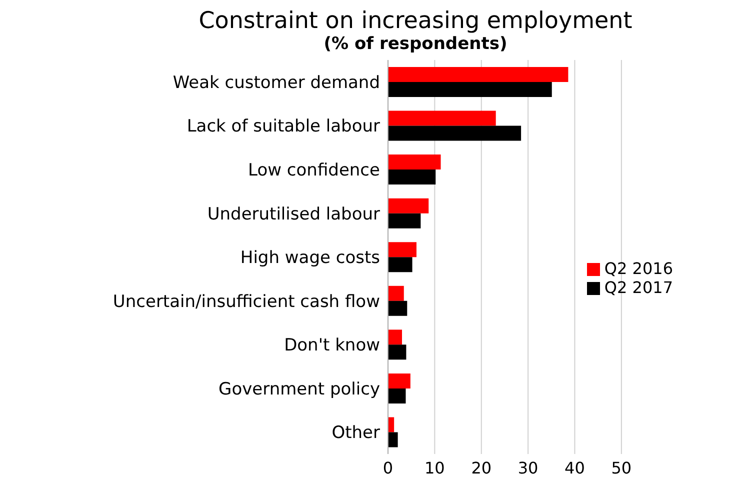 The height and width of the screenshot is (502, 733). I want to click on chart-subtitle: (% of respondents), so click(415, 44).